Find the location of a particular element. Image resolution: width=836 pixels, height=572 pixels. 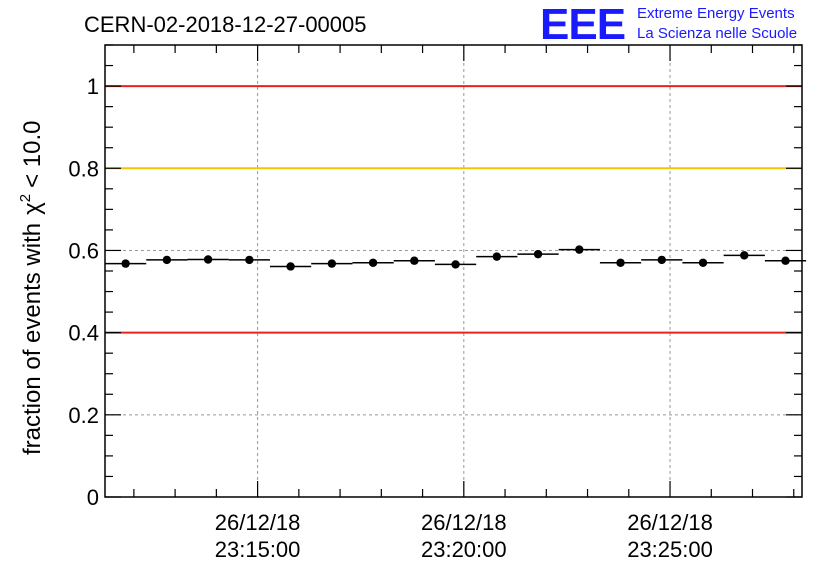

y-tick-label: 1 is located at coordinates (93, 86).